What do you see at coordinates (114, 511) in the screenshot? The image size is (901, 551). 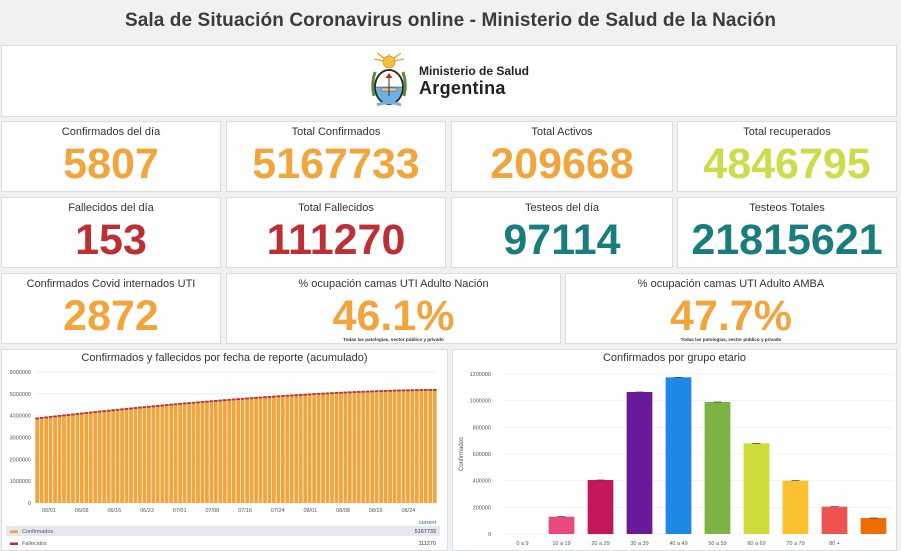 I see `x-tick-label: 06/16` at bounding box center [114, 511].